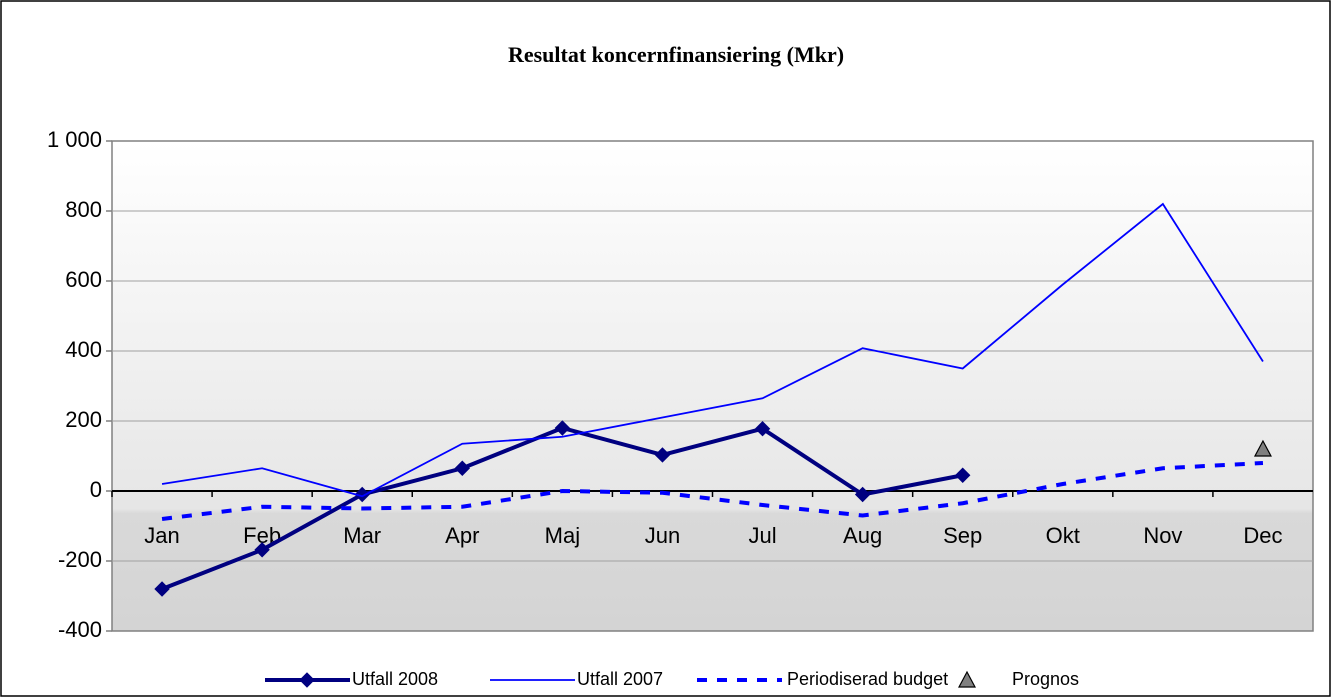 The image size is (1331, 697). What do you see at coordinates (1045, 679) in the screenshot?
I see `legend-label: Prognos` at bounding box center [1045, 679].